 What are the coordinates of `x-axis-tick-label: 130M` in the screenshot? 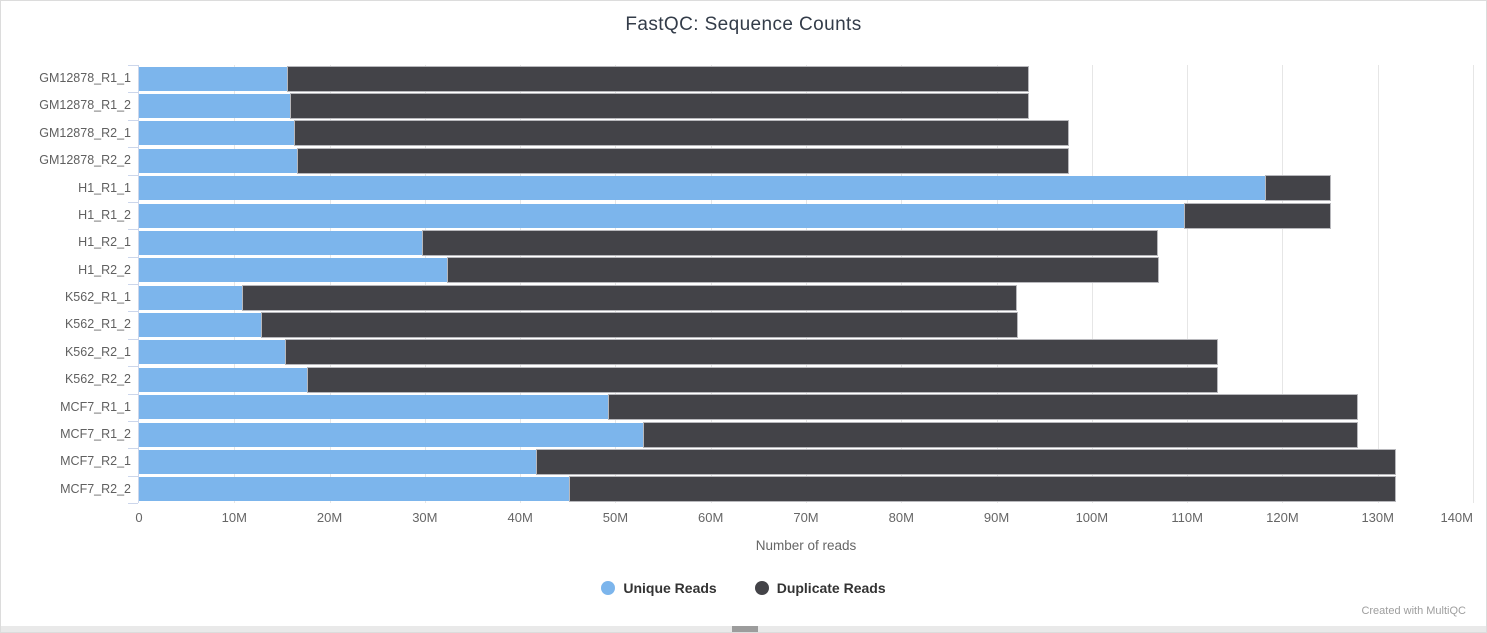 It's located at (1377, 517).